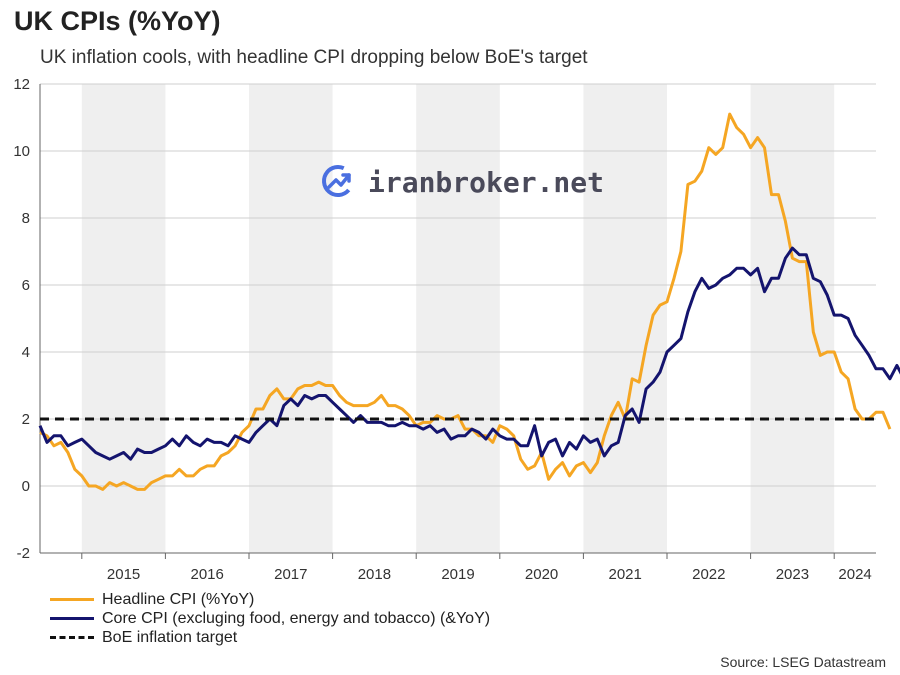 This screenshot has height=675, width=900. What do you see at coordinates (458, 318) in the screenshot?
I see `year-band-2019` at bounding box center [458, 318].